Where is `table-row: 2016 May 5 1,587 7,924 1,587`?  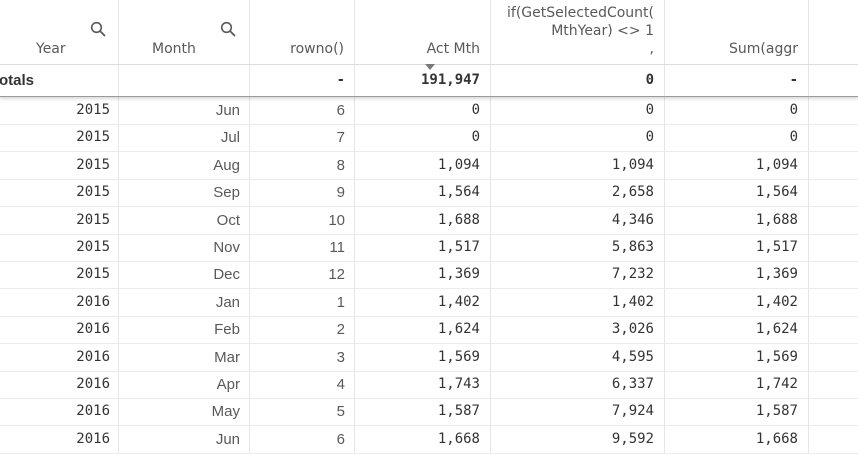
table-row: 2016 May 5 1,587 7,924 1,587 is located at coordinates (429, 412).